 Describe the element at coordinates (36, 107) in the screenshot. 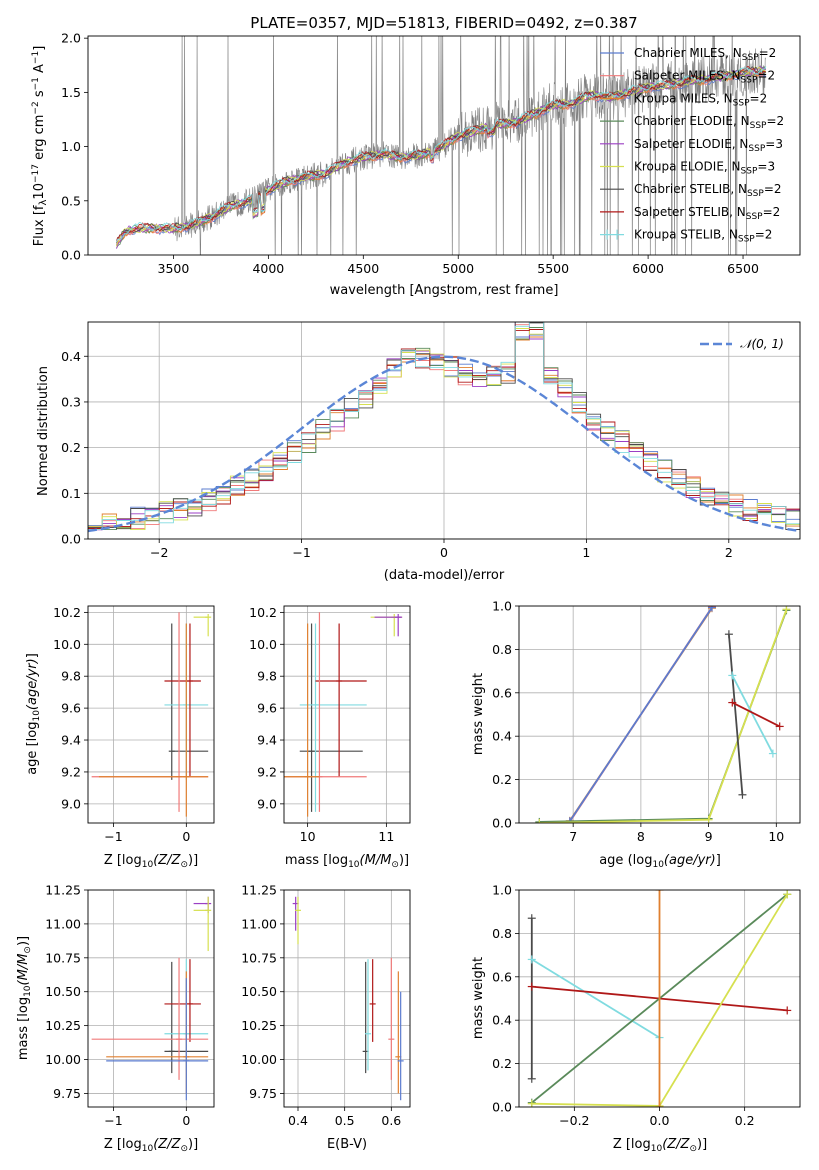

I see `label-part: −2` at that location.